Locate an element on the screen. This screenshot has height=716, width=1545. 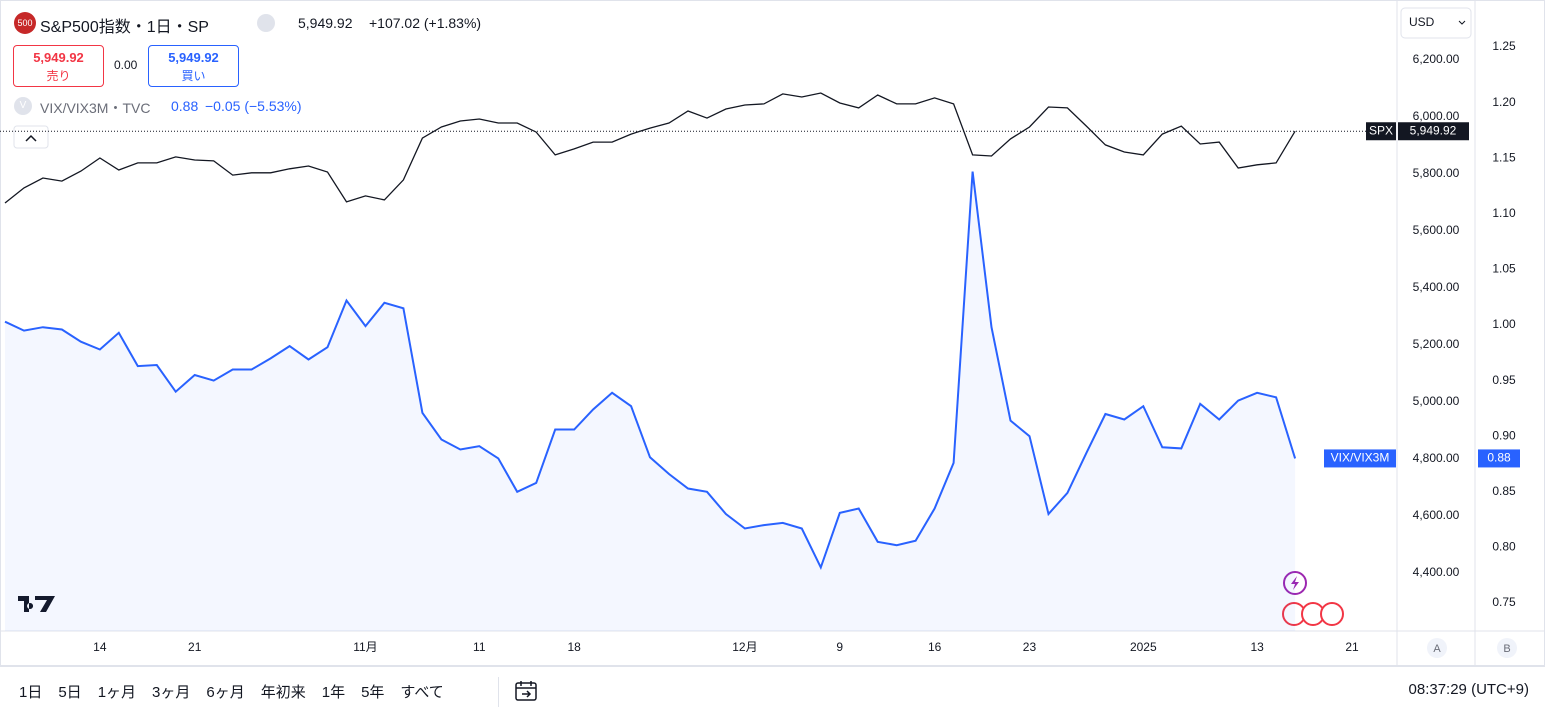
y-tick-label: 5,800.00 is located at coordinates (1436, 173).